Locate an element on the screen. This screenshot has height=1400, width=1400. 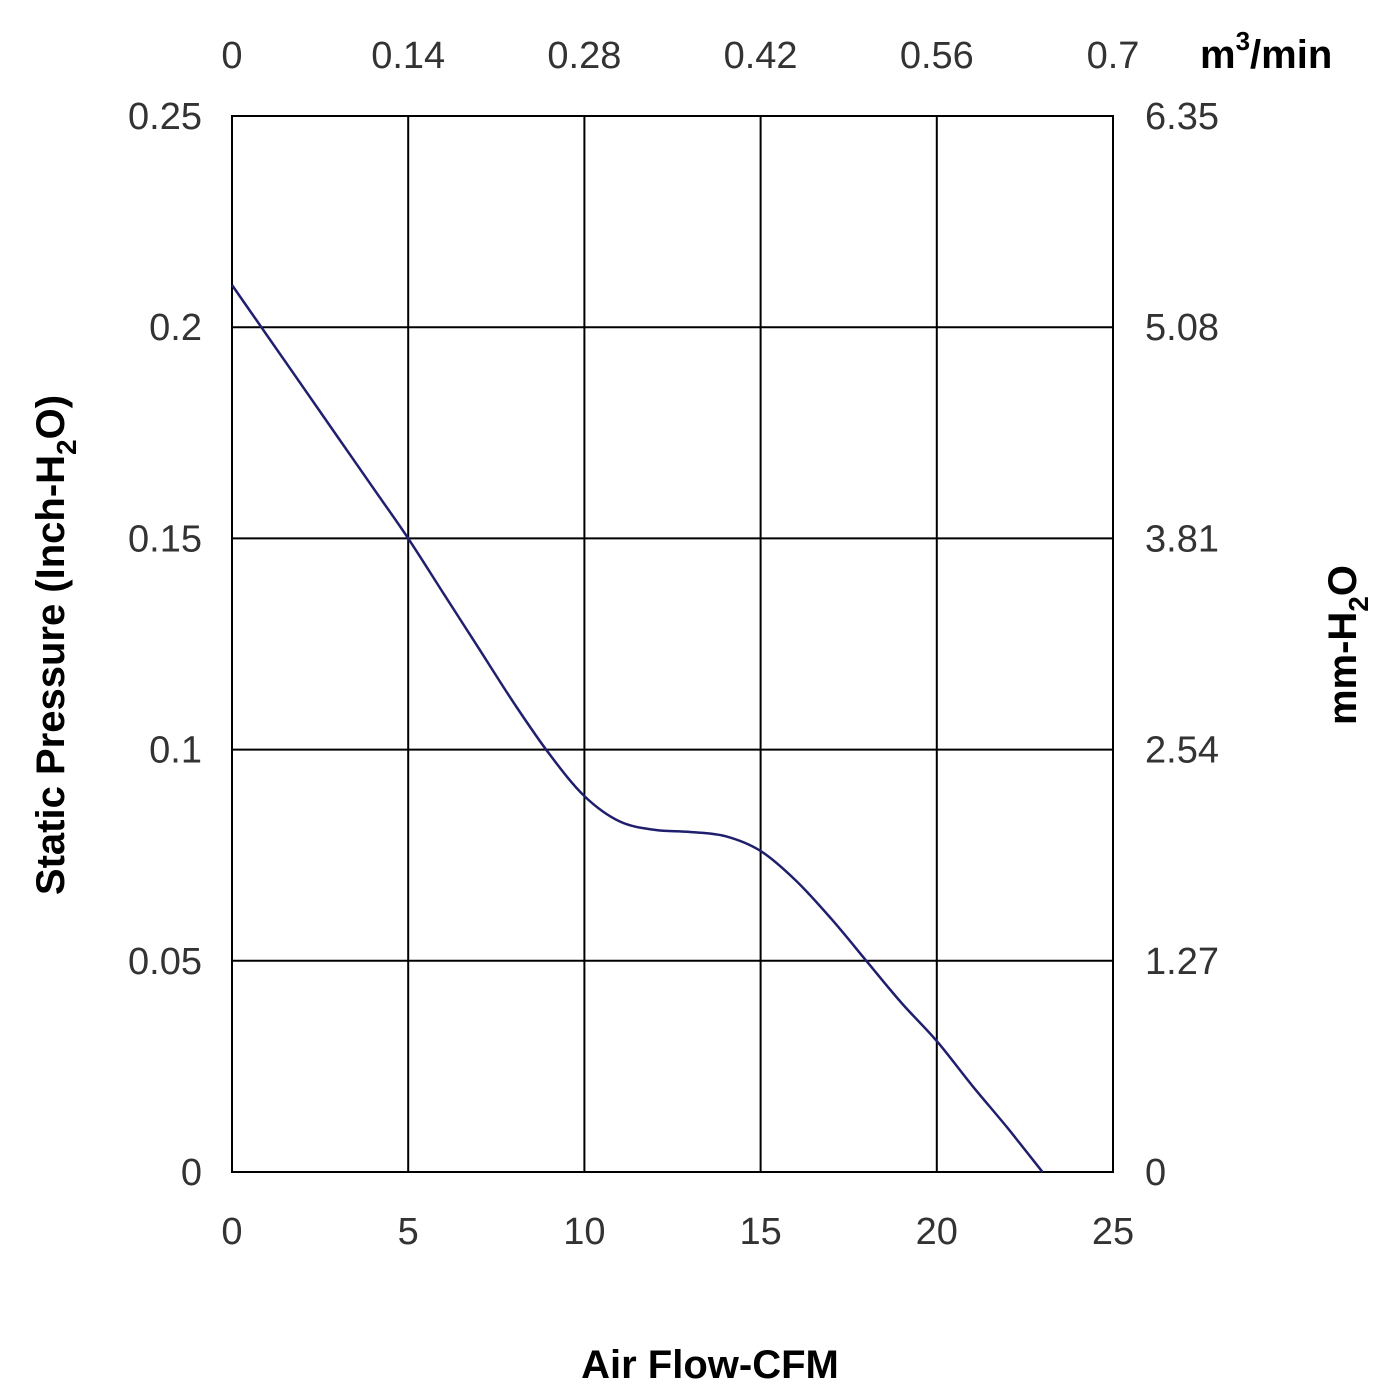
right-tick-label: 5.08 is located at coordinates (1182, 328).